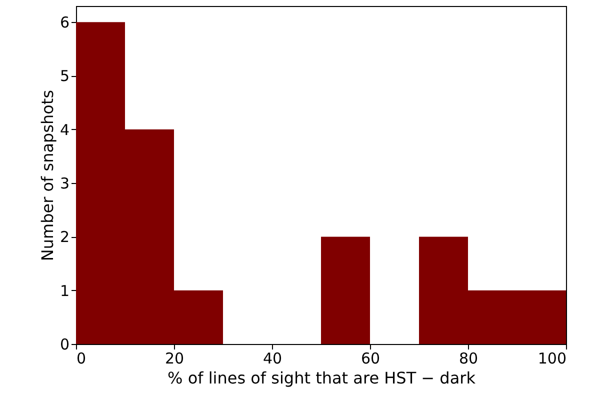 Image resolution: width=590 pixels, height=415 pixels. Describe the element at coordinates (65, 345) in the screenshot. I see `y-tick-label: 0` at that location.